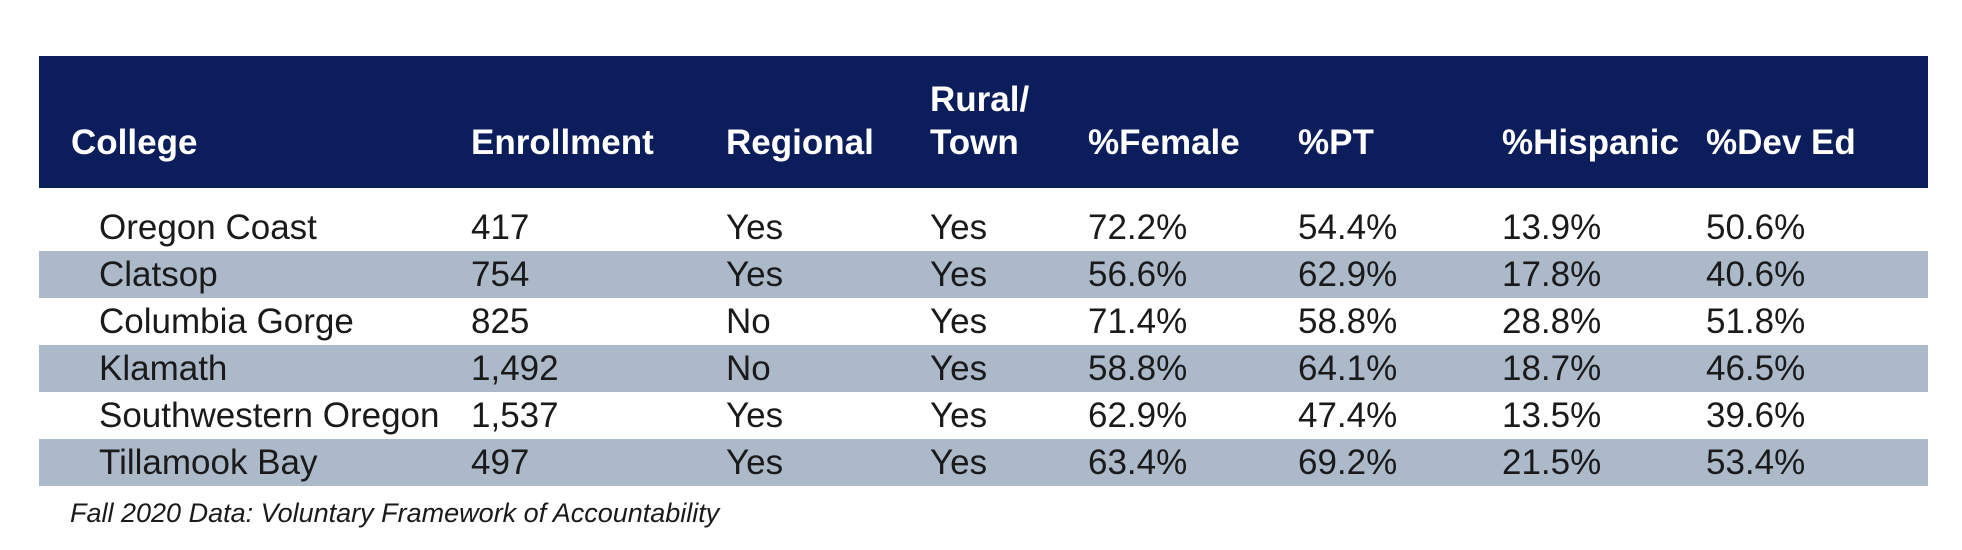 This screenshot has height=550, width=1962. I want to click on cell-pt: 54.4%, so click(1348, 227).